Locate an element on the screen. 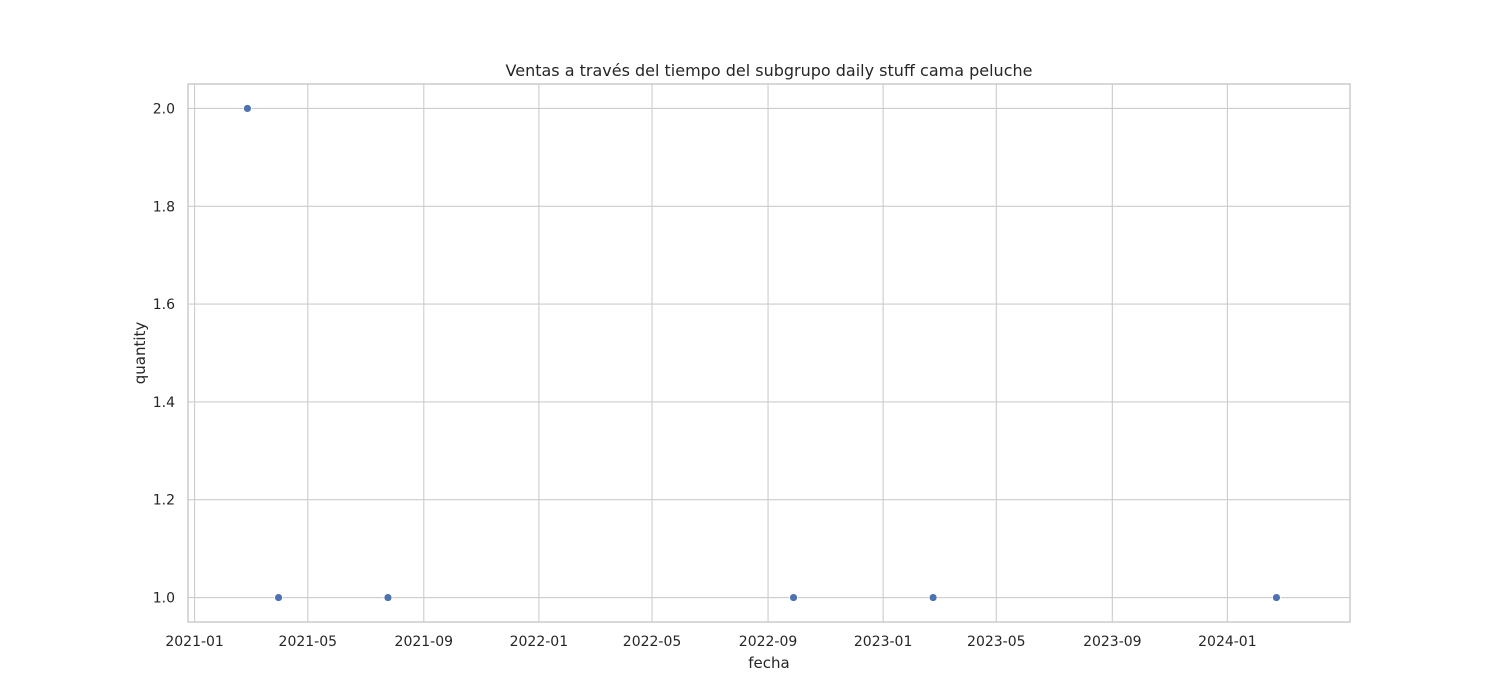 The image size is (1500, 700). x-axis-label: fecha is located at coordinates (768, 663).